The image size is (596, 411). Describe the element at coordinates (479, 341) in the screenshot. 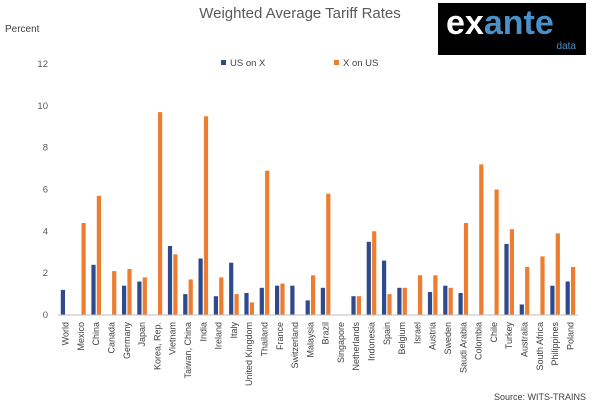

I see `x-category-label: Colombia` at that location.